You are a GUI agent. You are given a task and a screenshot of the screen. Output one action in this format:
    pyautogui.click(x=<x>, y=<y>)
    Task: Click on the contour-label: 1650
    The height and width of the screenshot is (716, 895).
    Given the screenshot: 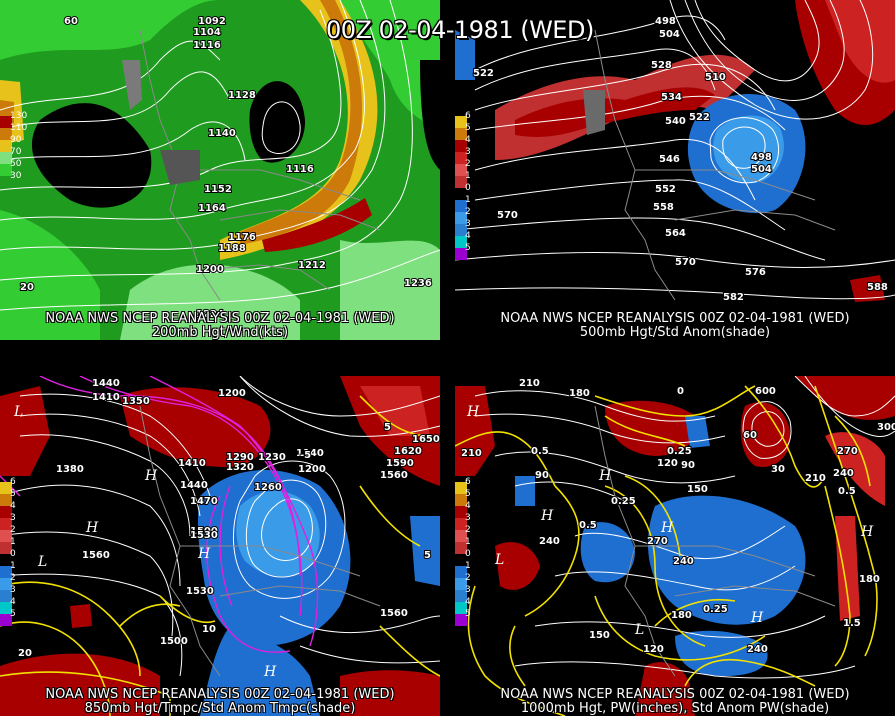 What is the action you would take?
    pyautogui.click(x=426, y=439)
    